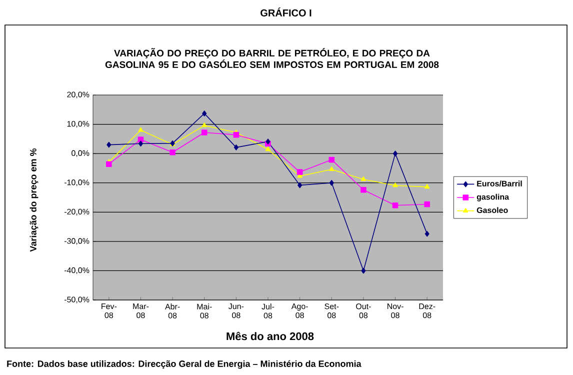 The image size is (573, 375). I want to click on x-tick-label: Mai-08, so click(204, 311).